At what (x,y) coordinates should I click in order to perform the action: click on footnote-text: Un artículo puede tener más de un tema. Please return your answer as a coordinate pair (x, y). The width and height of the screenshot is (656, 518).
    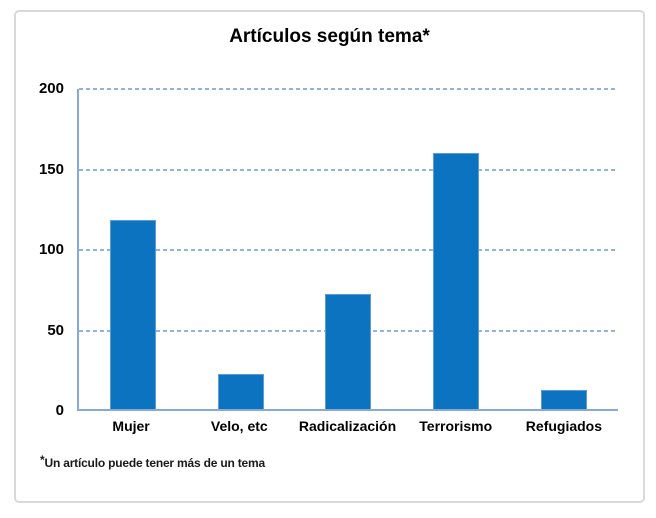
    Looking at the image, I should click on (154, 463).